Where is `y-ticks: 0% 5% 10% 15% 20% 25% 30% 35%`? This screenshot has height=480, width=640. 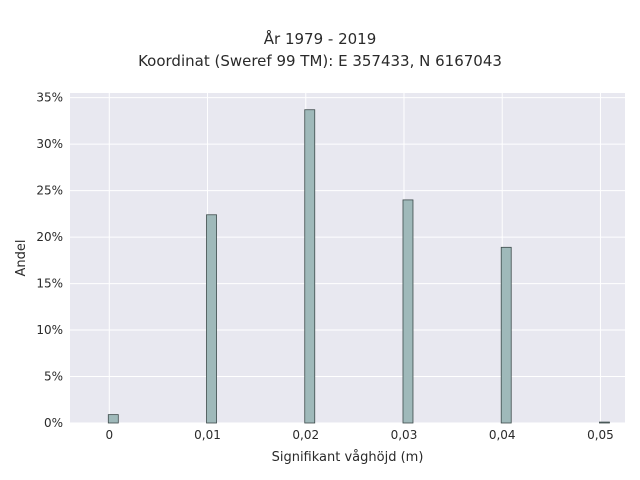 y-ticks: 0% 5% 10% 15% 20% 25% 30% 35% is located at coordinates (49, 260).